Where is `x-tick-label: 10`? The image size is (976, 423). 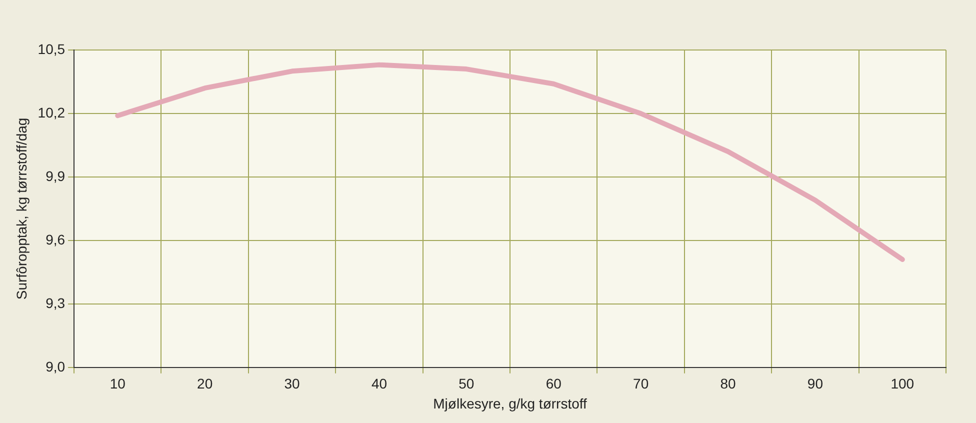 x-tick-label: 10 is located at coordinates (118, 384).